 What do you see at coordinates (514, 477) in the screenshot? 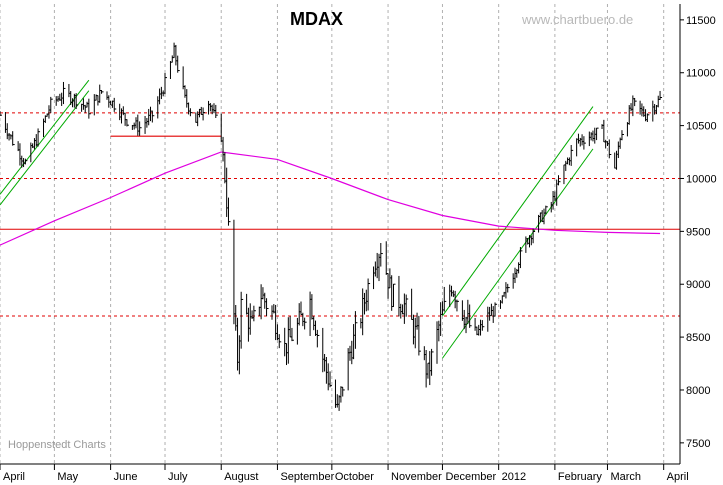
I see `x-tick-label: 2012` at bounding box center [514, 477].